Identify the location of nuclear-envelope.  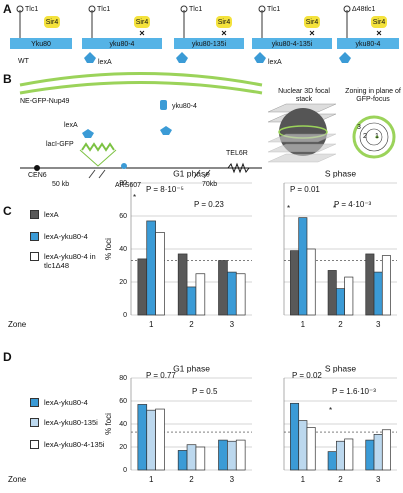
(141, 79).